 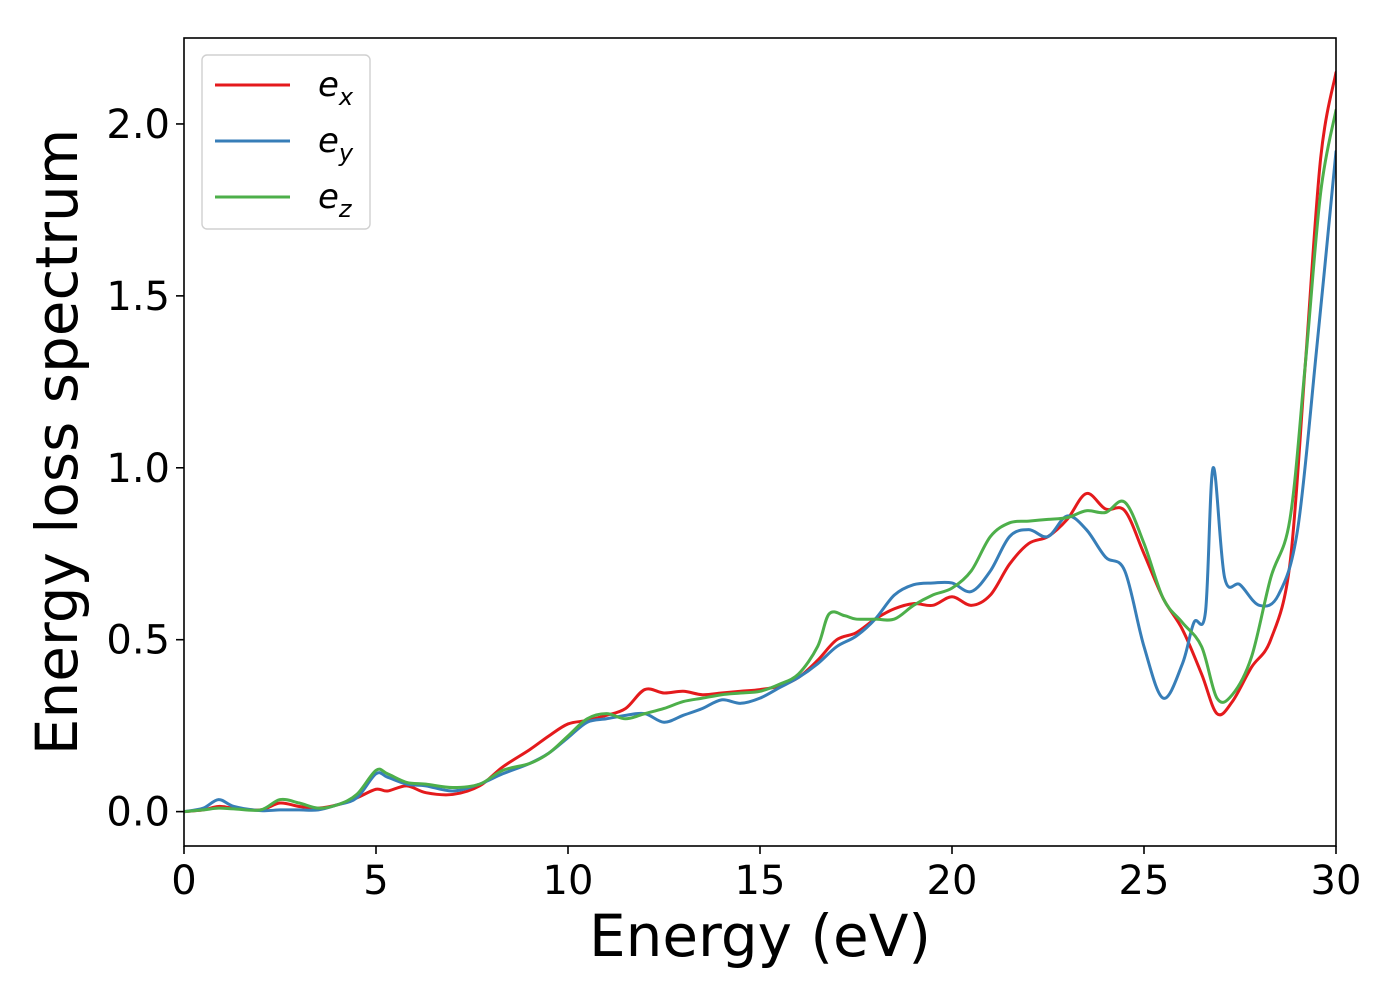 What do you see at coordinates (286, 142) in the screenshot?
I see `legend: ex ey ez` at bounding box center [286, 142].